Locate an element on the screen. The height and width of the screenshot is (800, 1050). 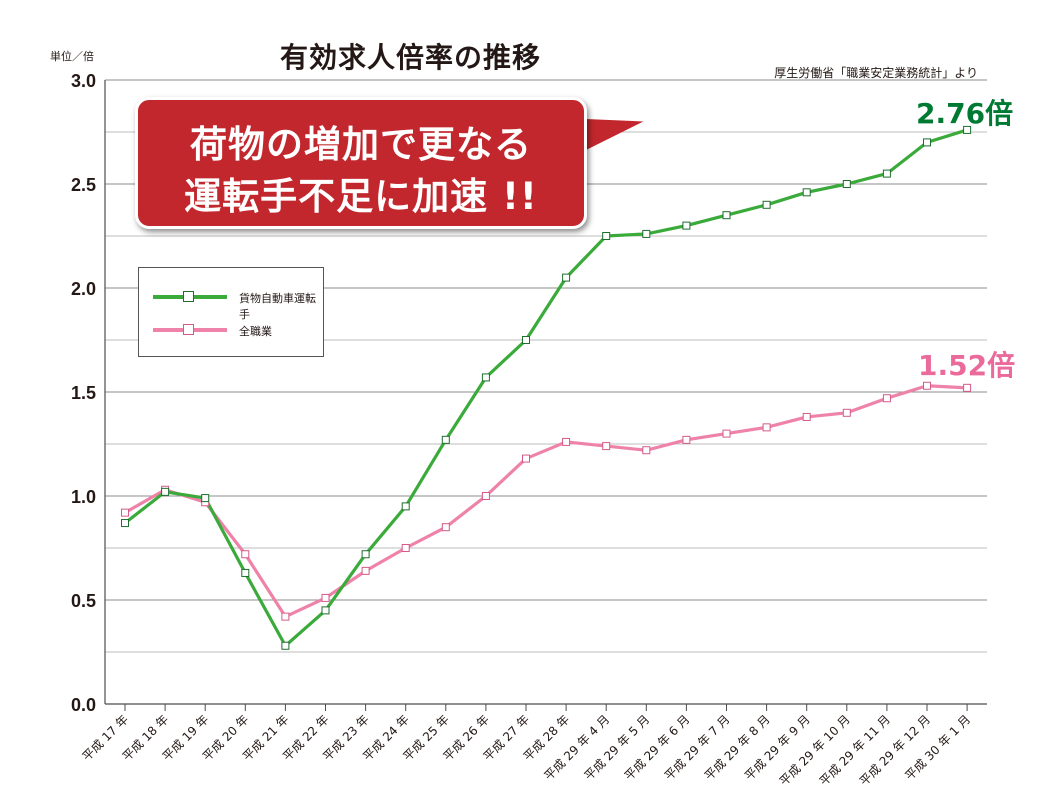
chart-title: 有効求人倍率の推移 is located at coordinates (411, 57).